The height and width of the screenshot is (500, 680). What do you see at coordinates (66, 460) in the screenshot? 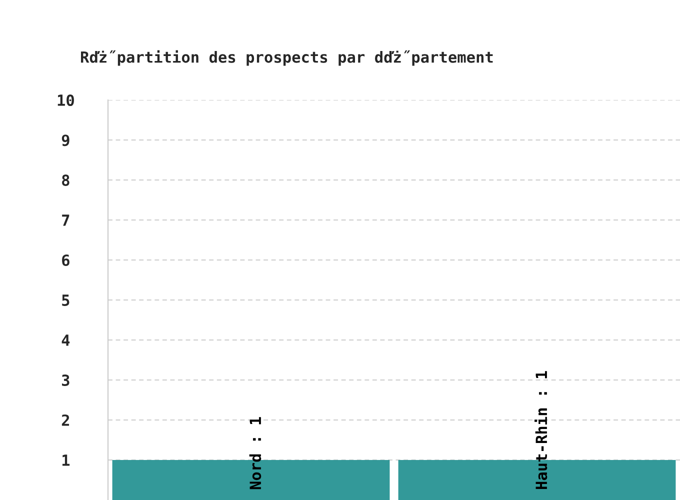
I see `y-tick-label: 1` at bounding box center [66, 460].